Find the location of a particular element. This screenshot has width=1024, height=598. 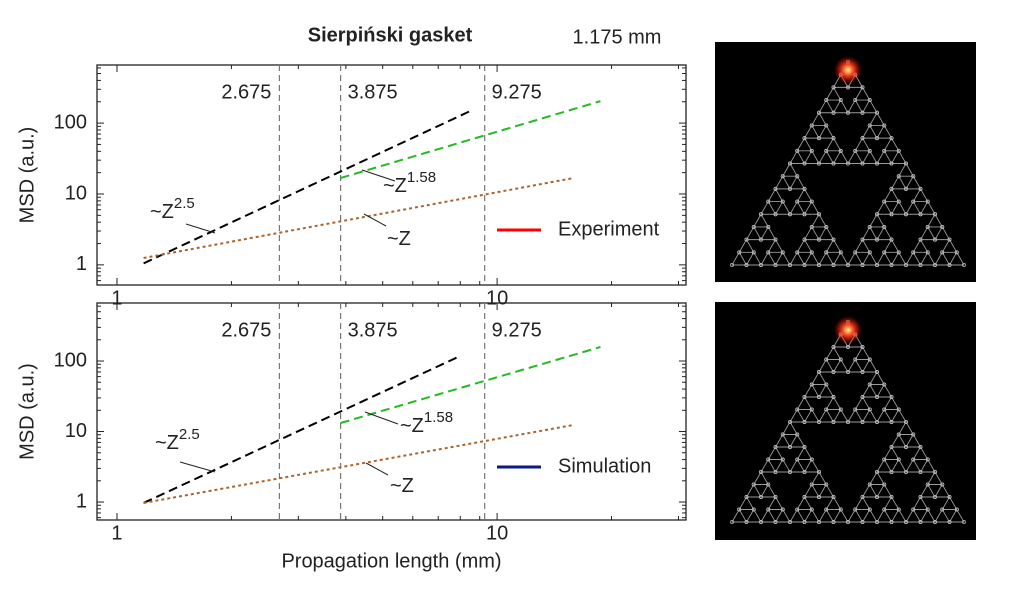

reference-label: 9.275 is located at coordinates (517, 92).